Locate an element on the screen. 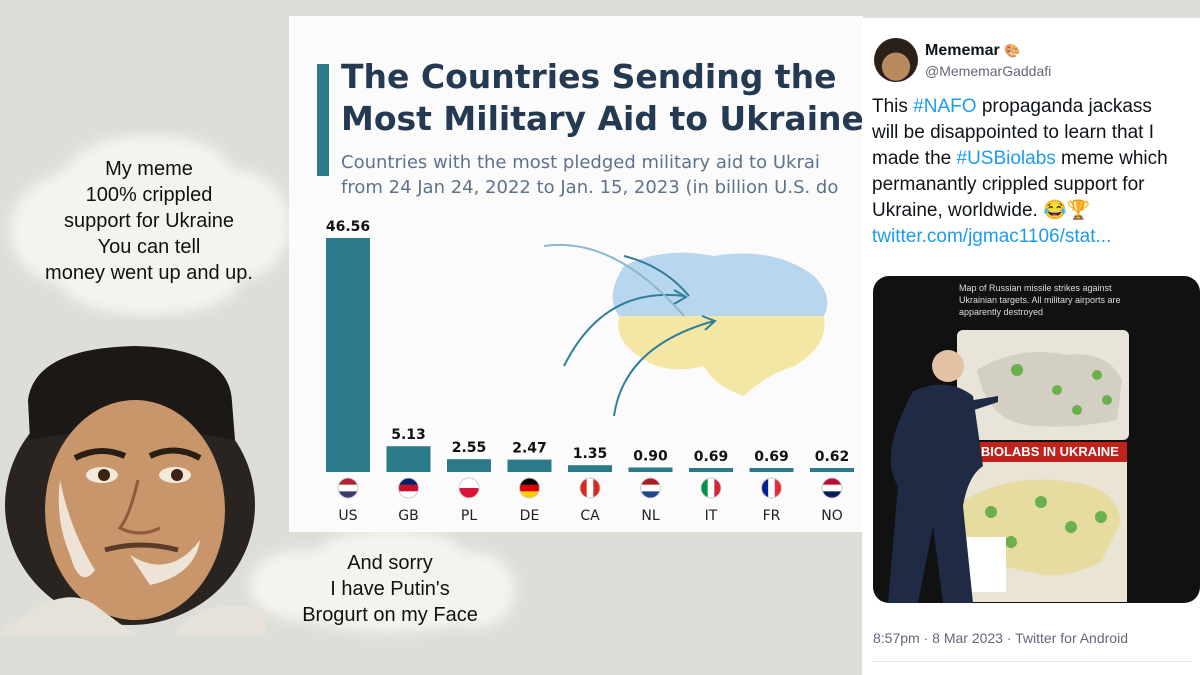  bar-us is located at coordinates (348, 355).